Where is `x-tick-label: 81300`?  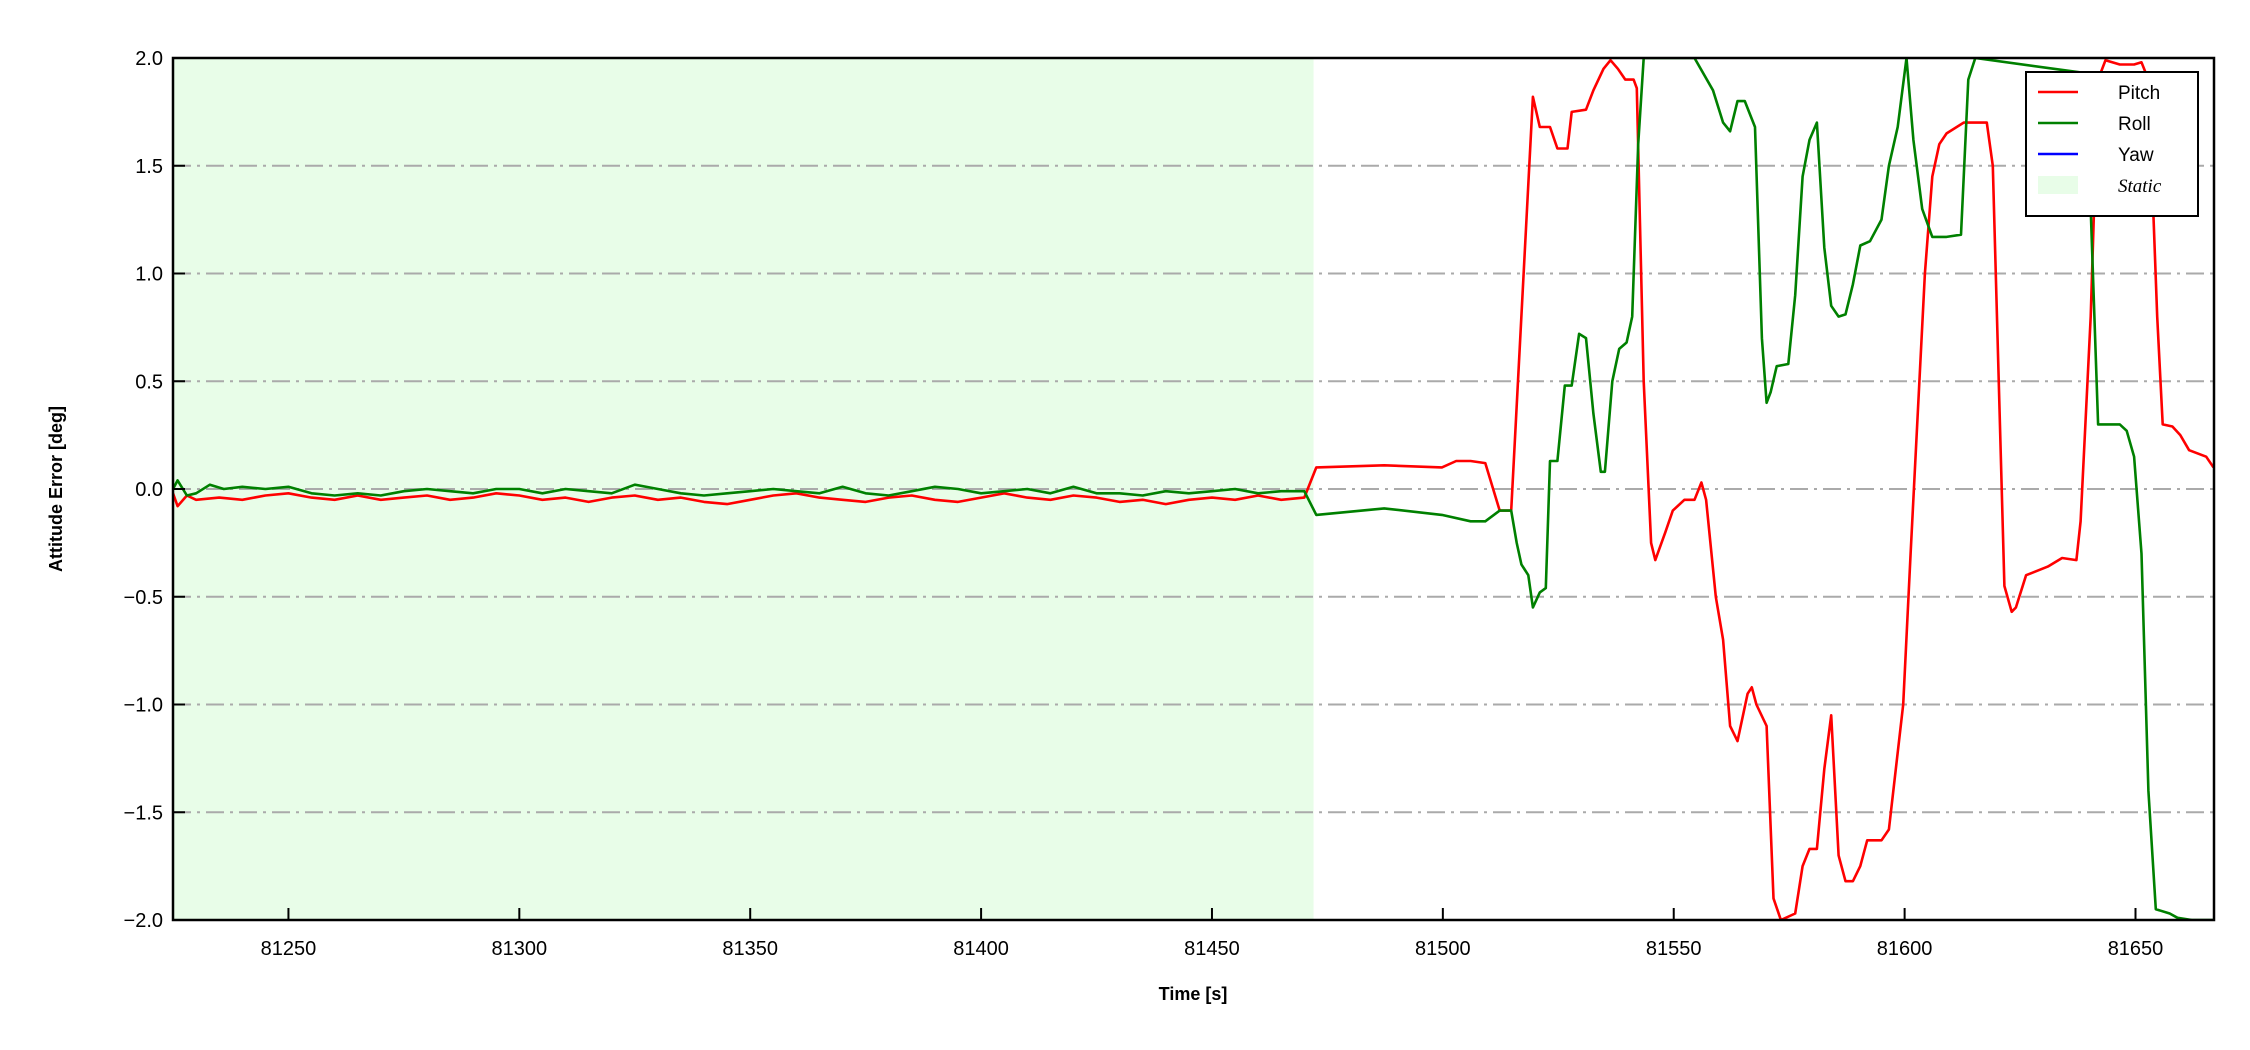 x-tick-label: 81300 is located at coordinates (520, 949).